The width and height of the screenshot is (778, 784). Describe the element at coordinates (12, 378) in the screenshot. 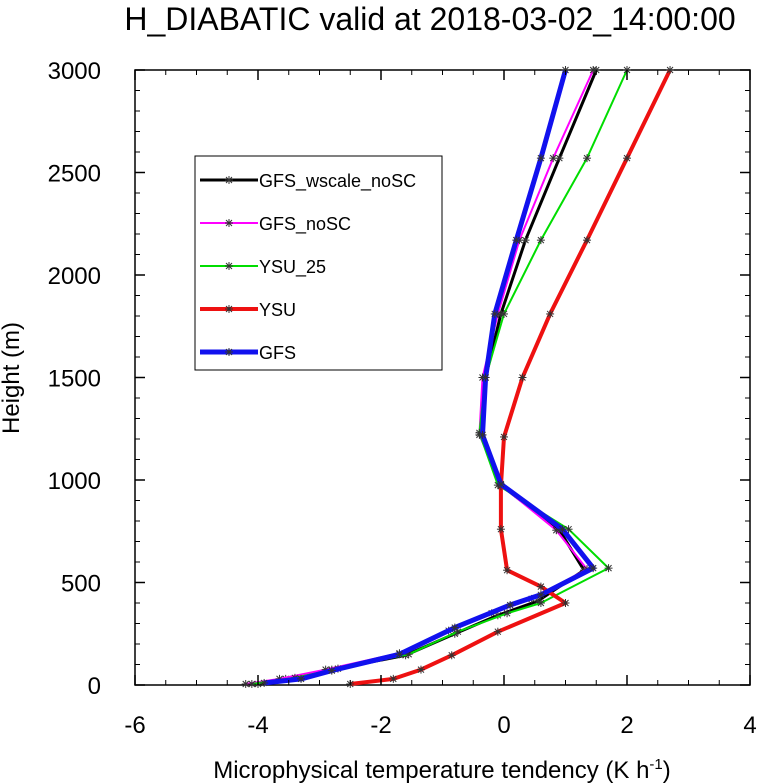

I see `y-axis-label: Height (m)` at that location.